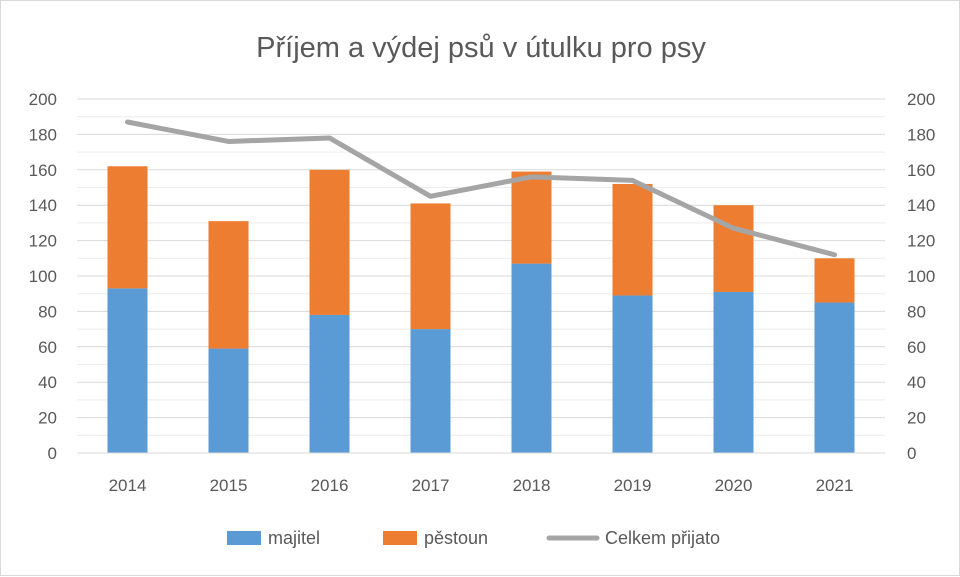  I want to click on y-tick-label: 20, so click(47, 418).